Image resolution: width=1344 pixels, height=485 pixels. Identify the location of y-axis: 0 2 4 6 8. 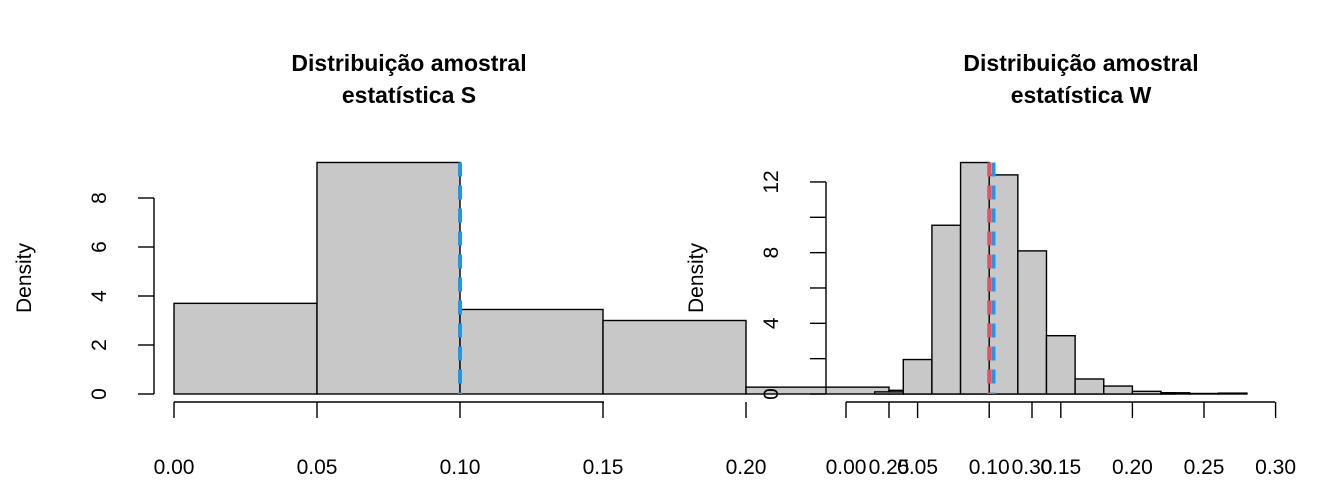
(121, 296).